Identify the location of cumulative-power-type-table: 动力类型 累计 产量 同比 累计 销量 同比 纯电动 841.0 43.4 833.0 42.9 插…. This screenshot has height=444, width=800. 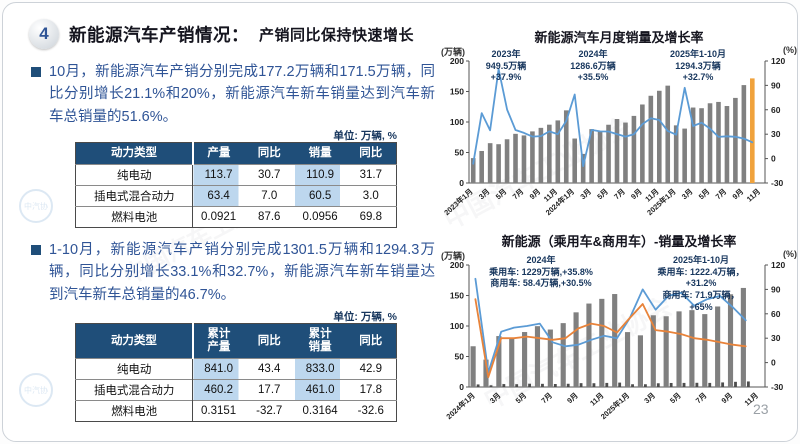
(236, 373).